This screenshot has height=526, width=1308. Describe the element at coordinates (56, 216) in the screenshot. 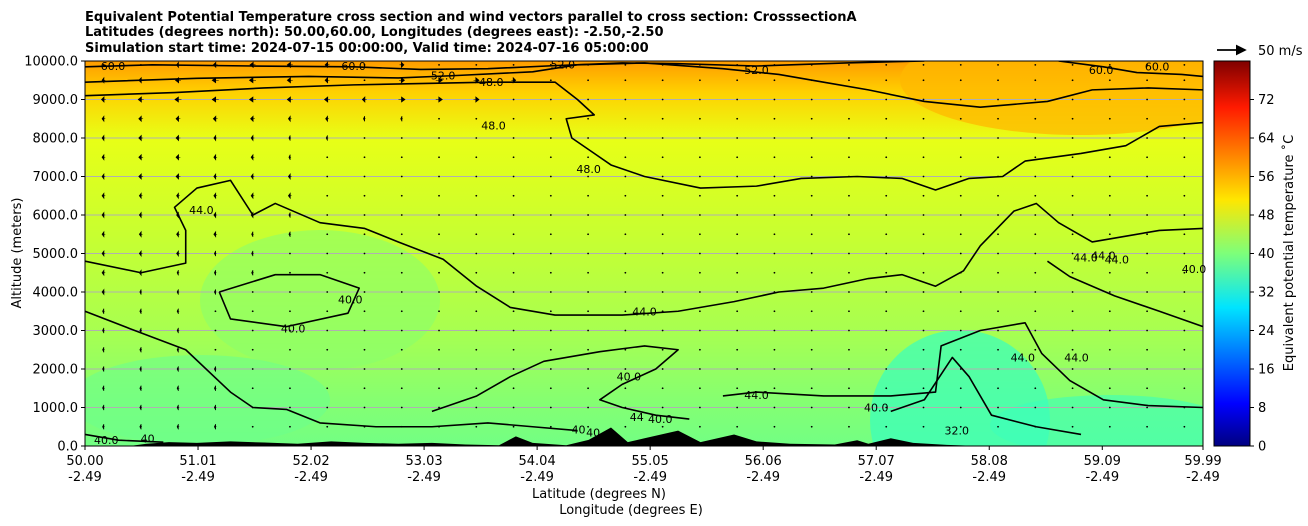

I see `y-tick-label: 6000.0` at that location.